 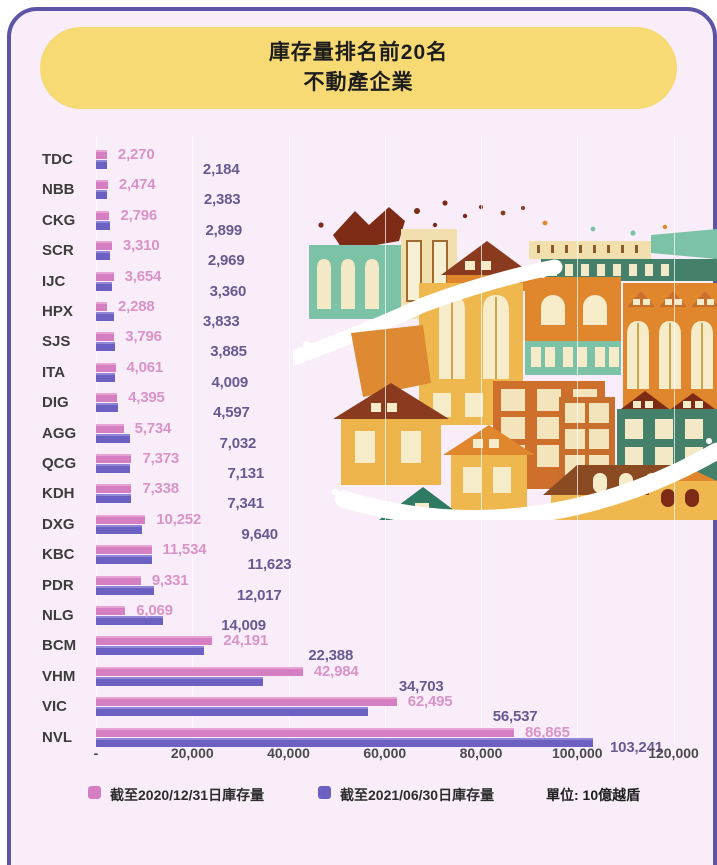 What do you see at coordinates (55, 403) in the screenshot?
I see `company-label: DIG` at bounding box center [55, 403].